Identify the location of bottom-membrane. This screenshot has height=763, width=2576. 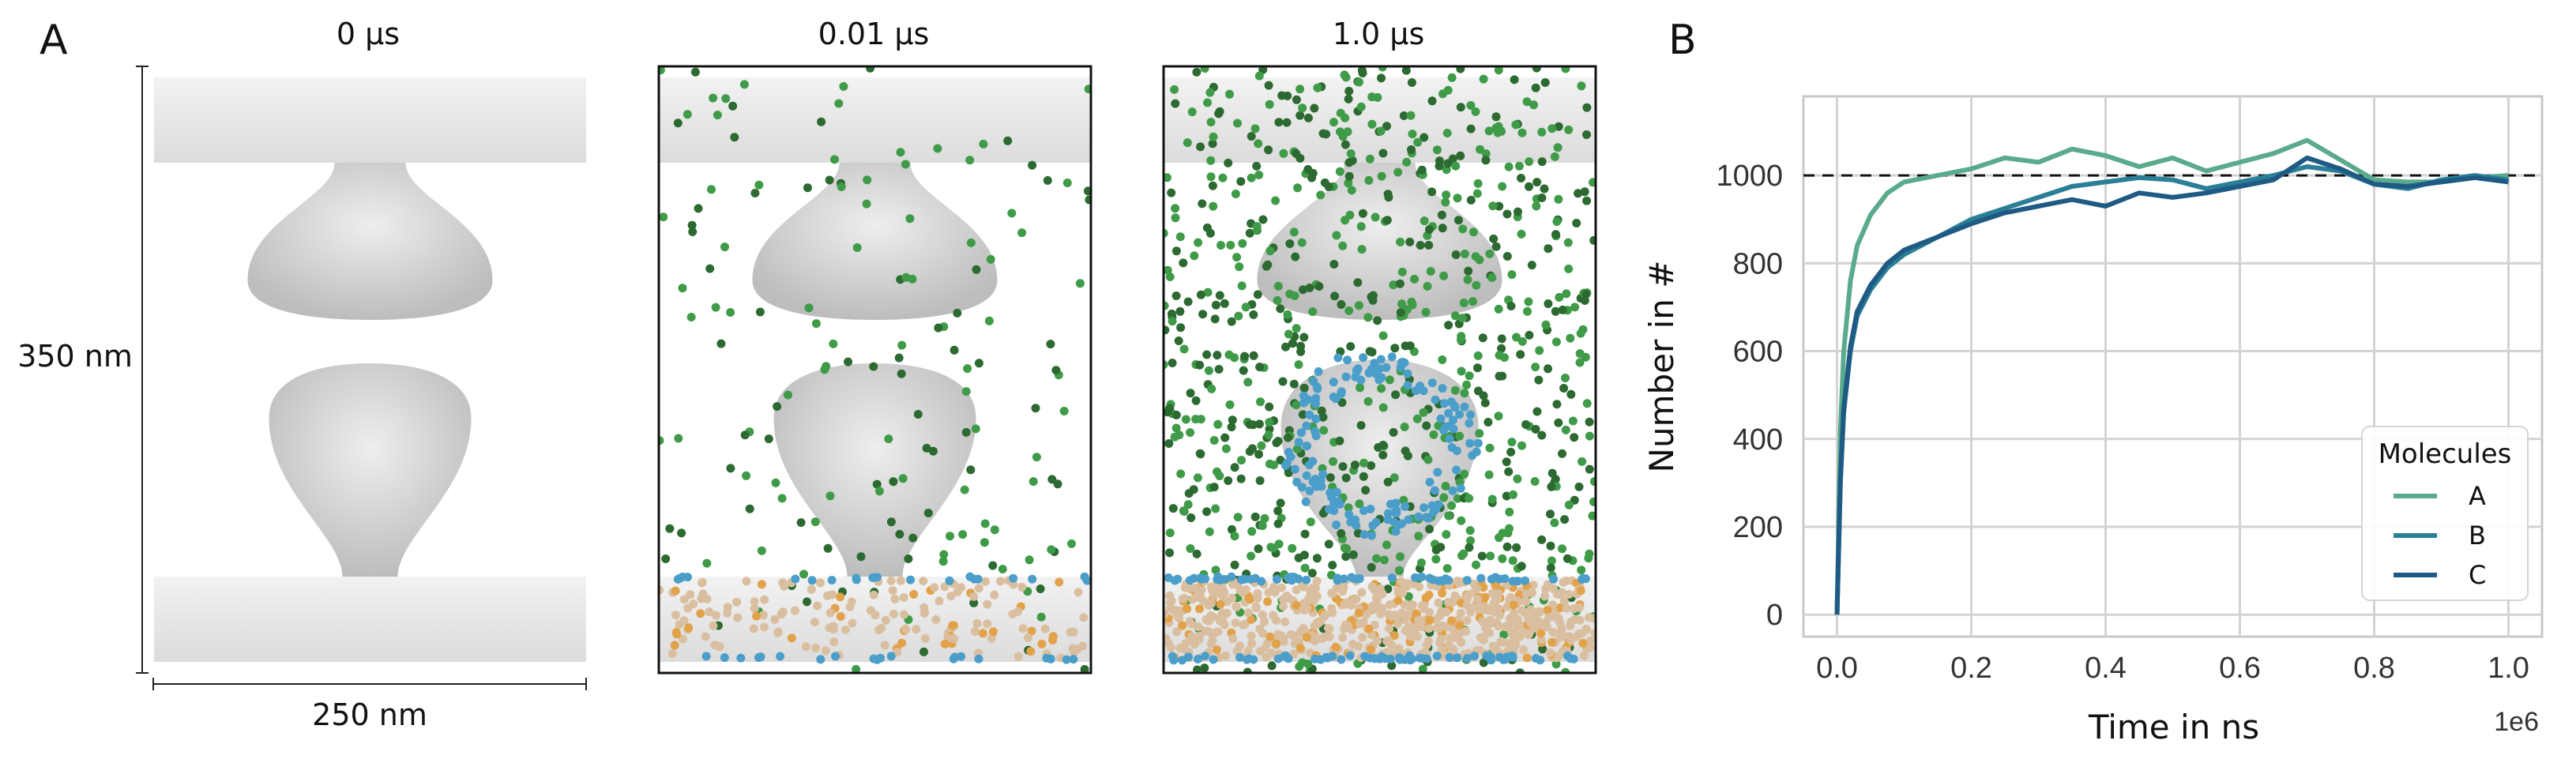
(370, 619).